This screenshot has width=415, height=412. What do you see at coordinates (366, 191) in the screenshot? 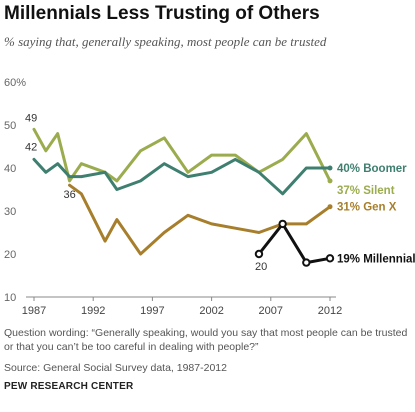
I see `series-label-silent: 37% Silent` at bounding box center [366, 191].